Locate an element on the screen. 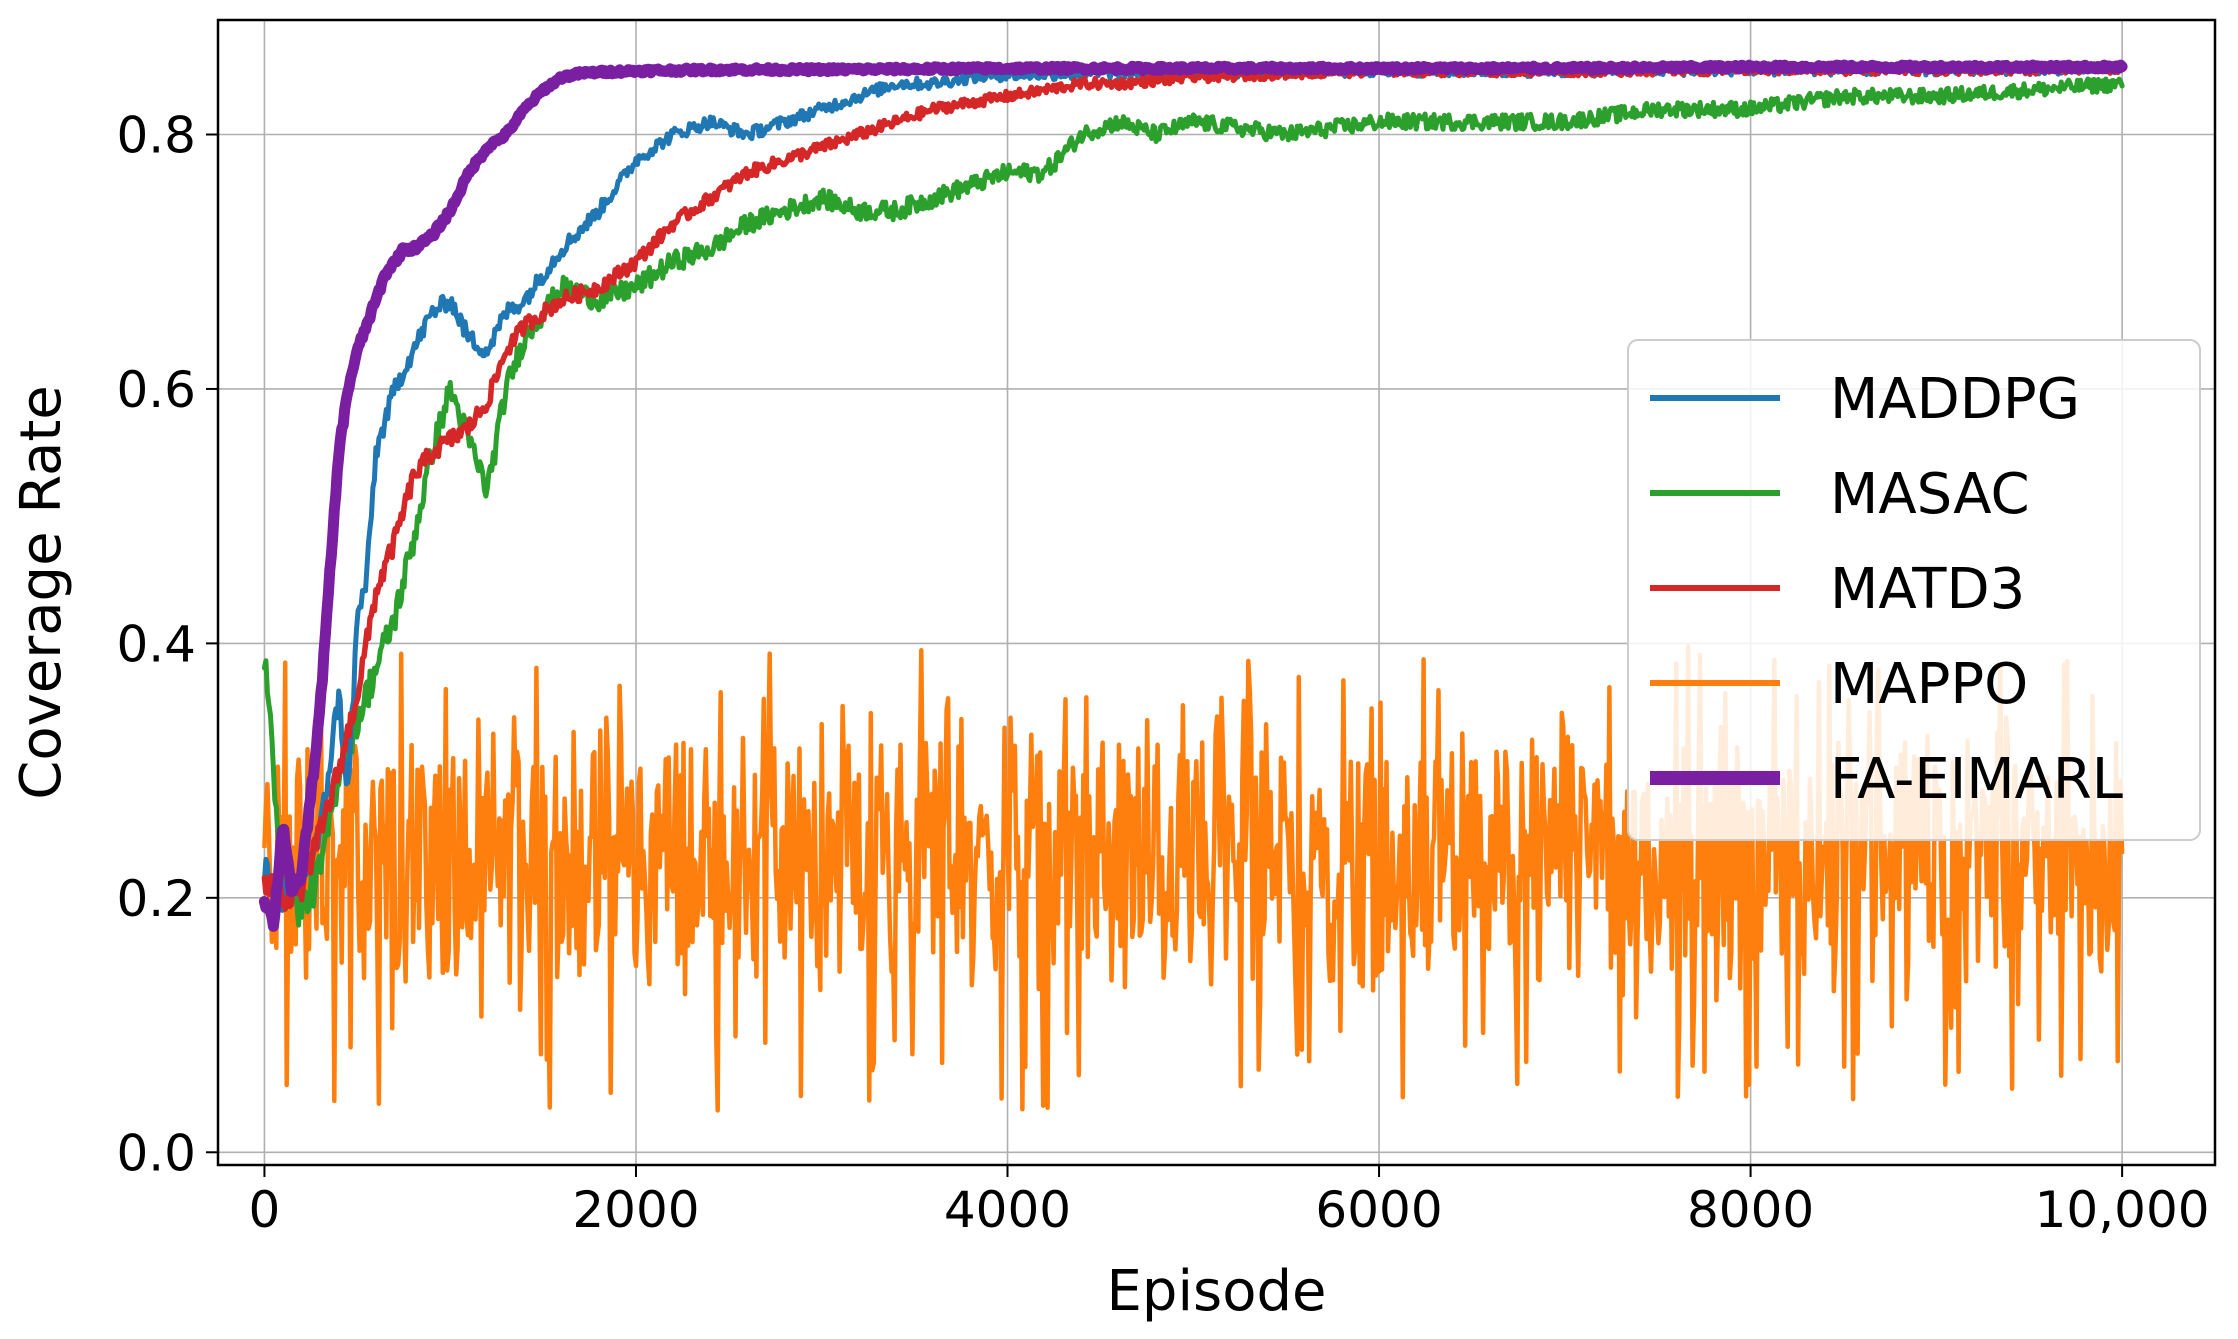  legend-box is located at coordinates (1914, 590).